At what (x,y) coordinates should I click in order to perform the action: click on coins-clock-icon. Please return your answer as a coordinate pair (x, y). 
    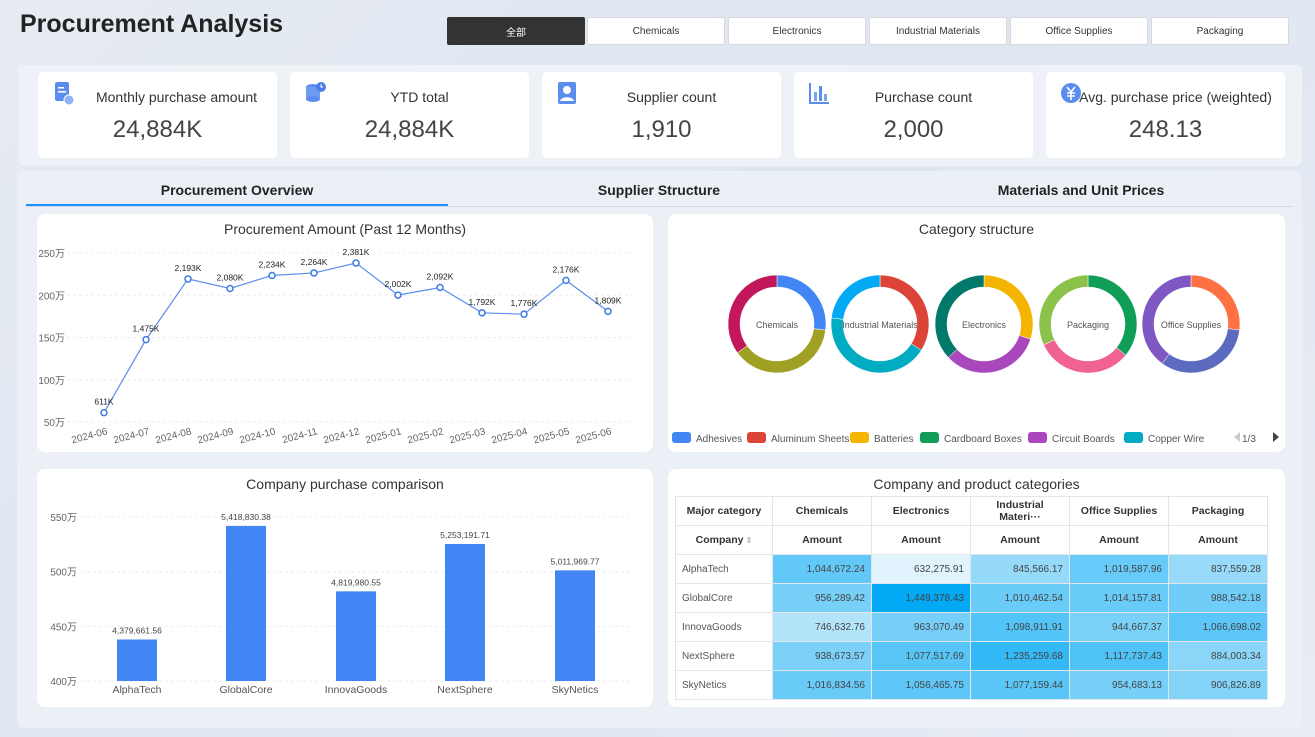
    Looking at the image, I should click on (315, 93).